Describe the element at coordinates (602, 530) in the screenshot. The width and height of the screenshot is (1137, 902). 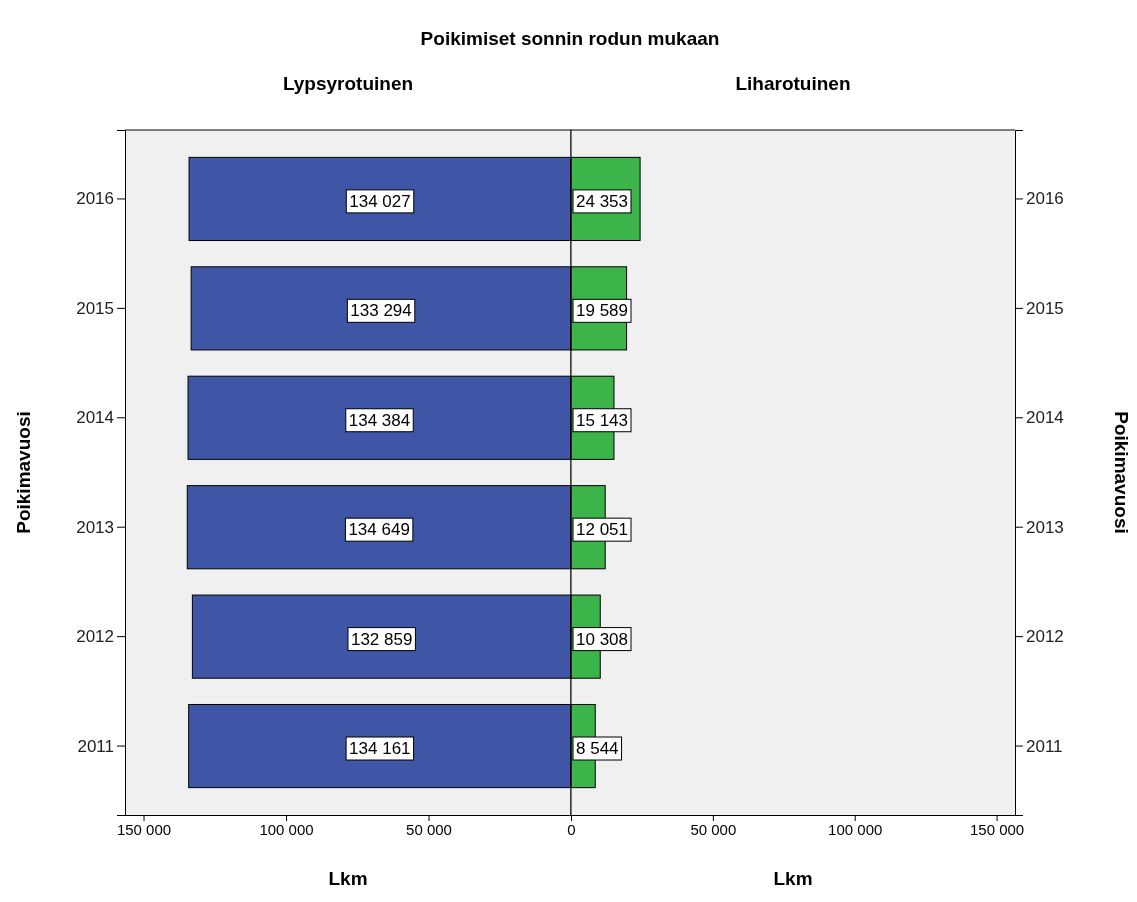
I see `data-label: 12 051` at that location.